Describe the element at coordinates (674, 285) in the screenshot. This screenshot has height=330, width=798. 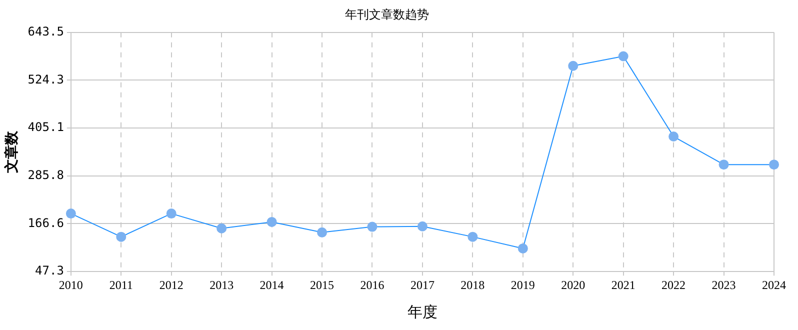
I see `x-tick-label: 2022` at that location.